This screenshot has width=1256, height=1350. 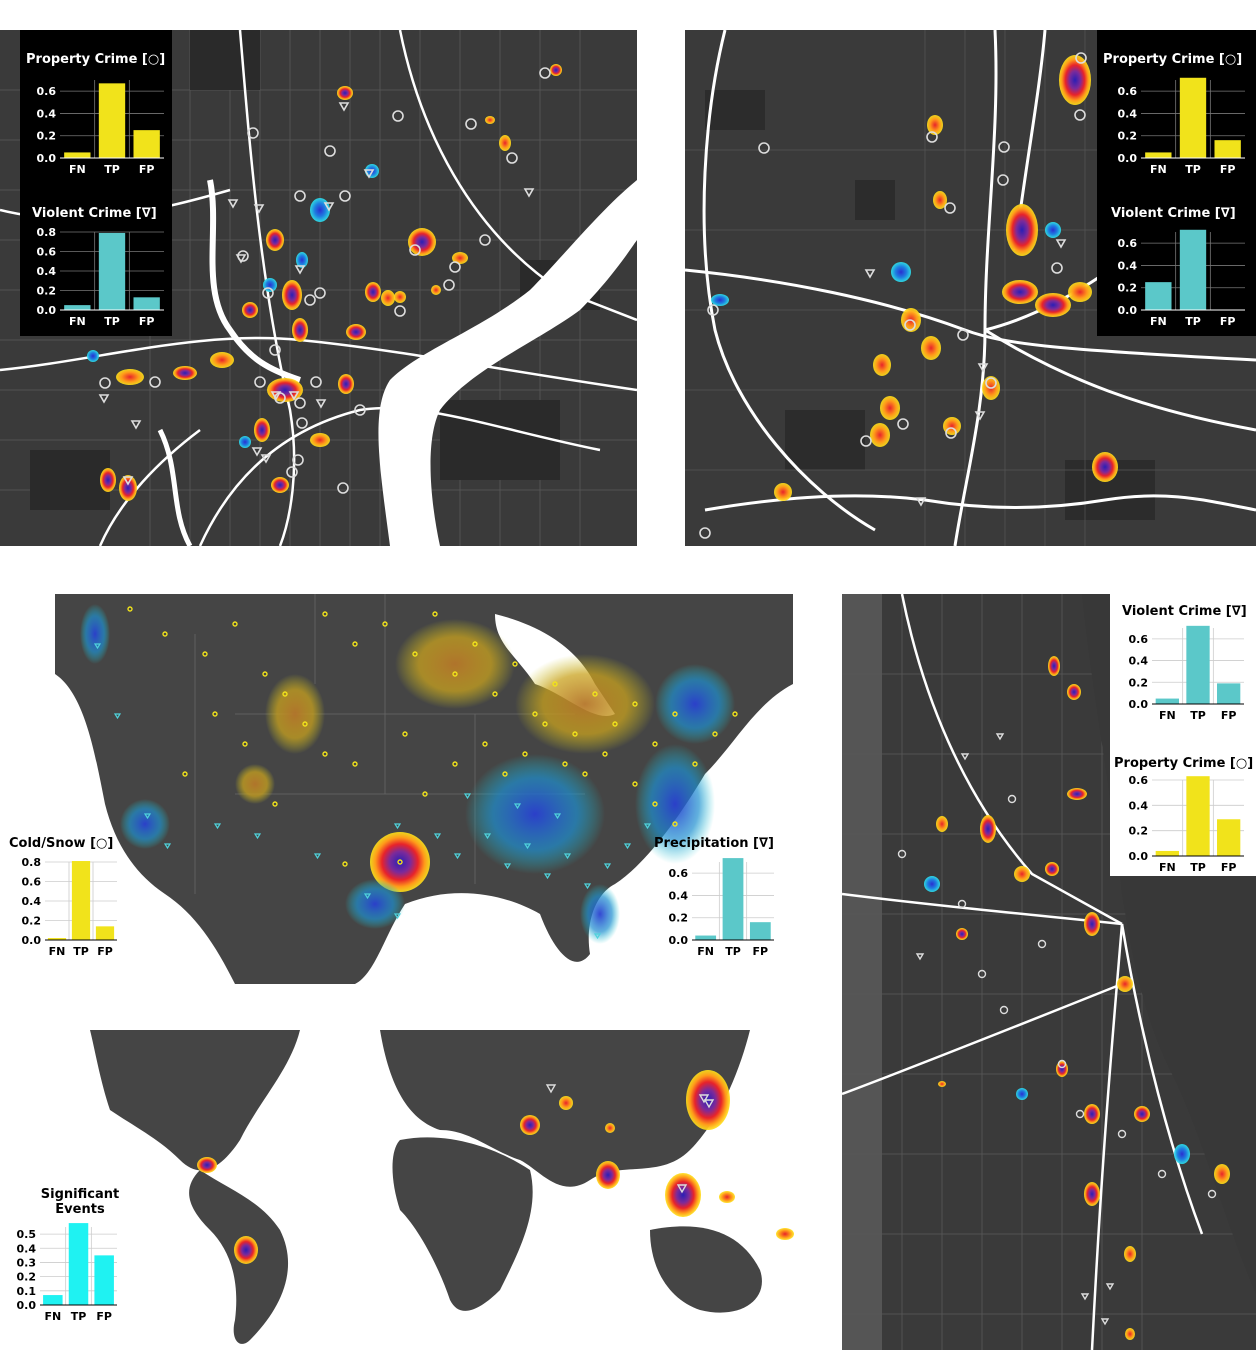 I want to click on bar-chart-cold-snow: 0.0 0.2 0.4 0.6 0.8 FN TP FP, so click(x=69, y=907).